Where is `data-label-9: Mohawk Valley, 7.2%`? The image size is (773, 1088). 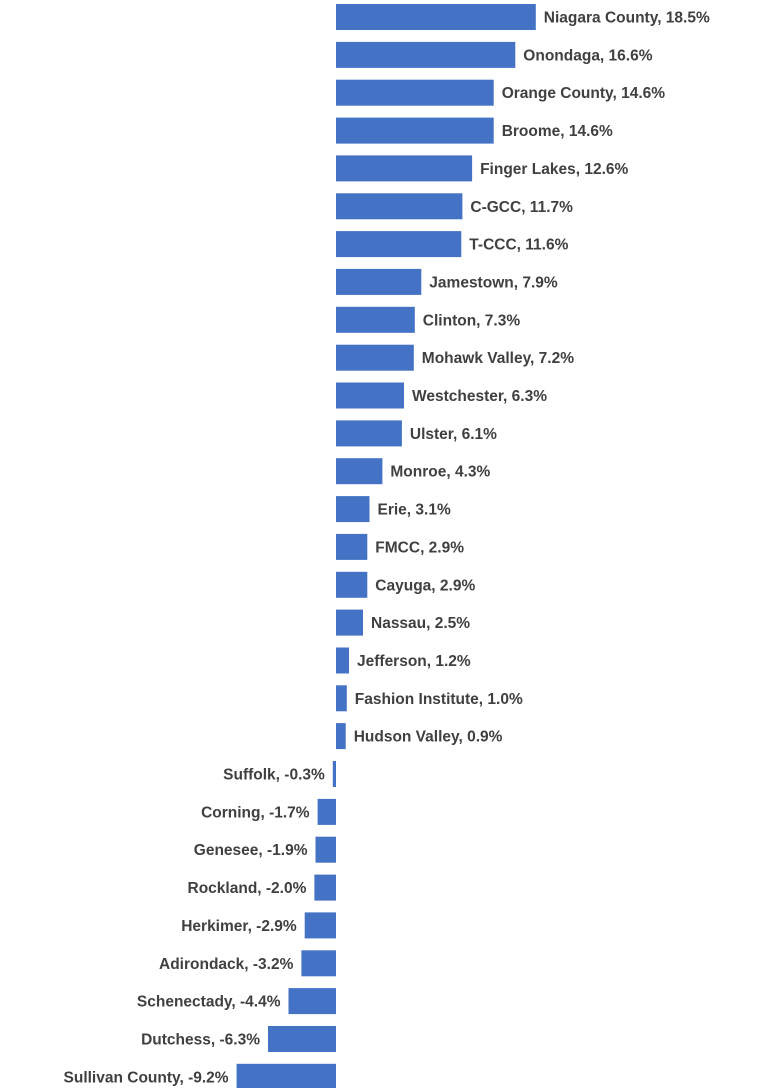
data-label-9: Mohawk Valley, 7.2% is located at coordinates (498, 358).